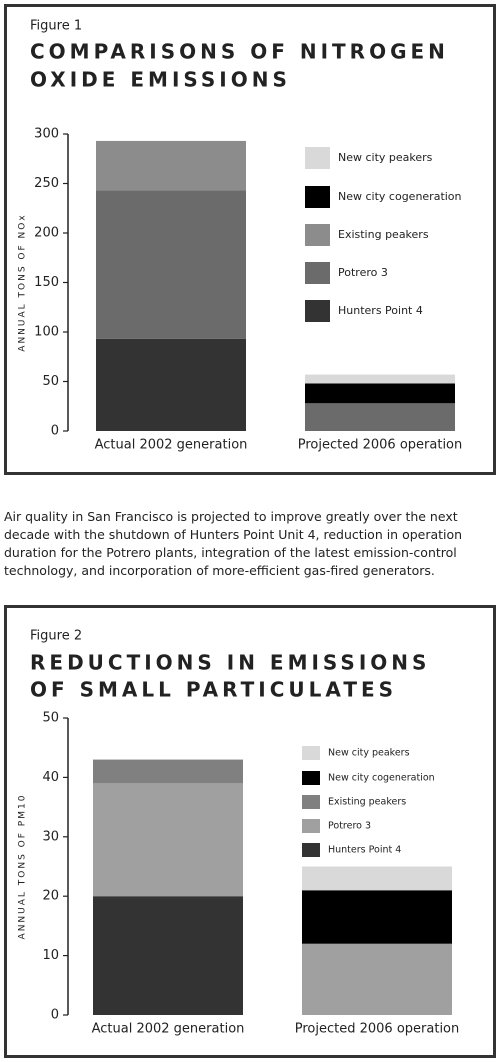  Describe the element at coordinates (213, 690) in the screenshot. I see `chart-title: OF SMALL PARTICULATES` at that location.